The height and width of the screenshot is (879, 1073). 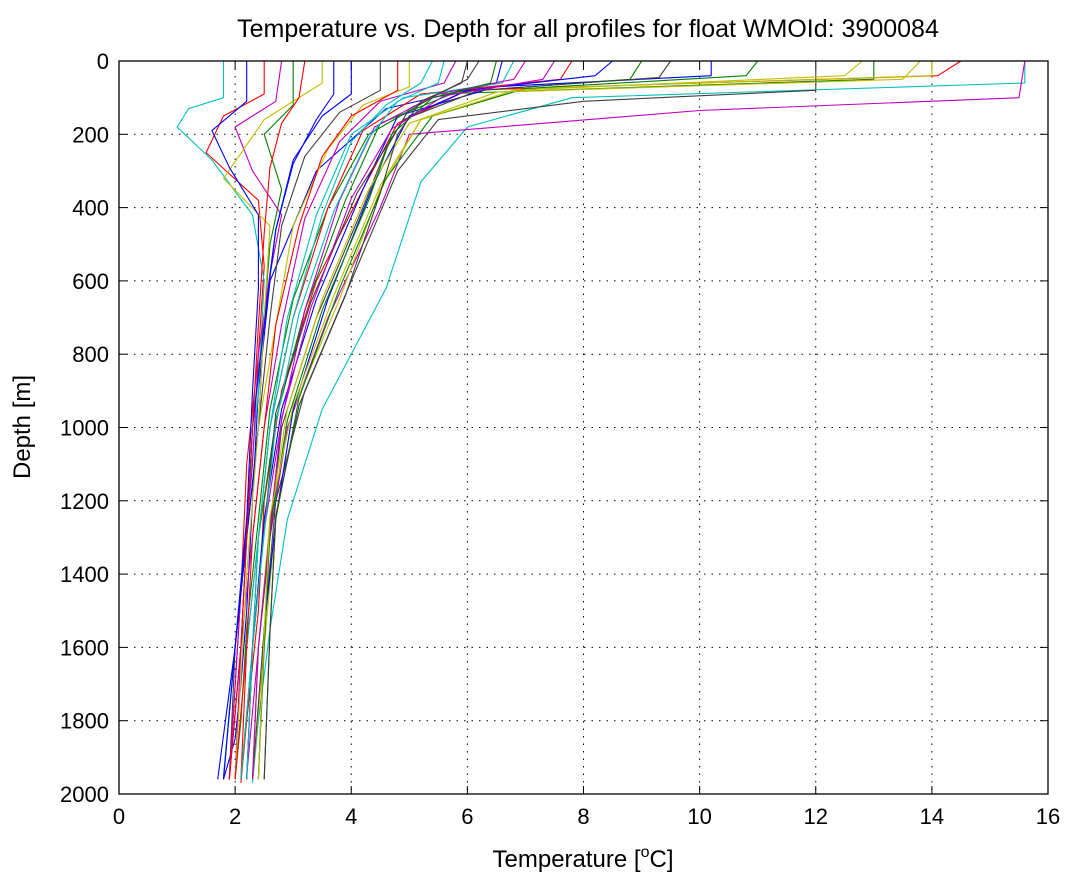 What do you see at coordinates (84, 501) in the screenshot?
I see `y-tick-label: 1200` at bounding box center [84, 501].